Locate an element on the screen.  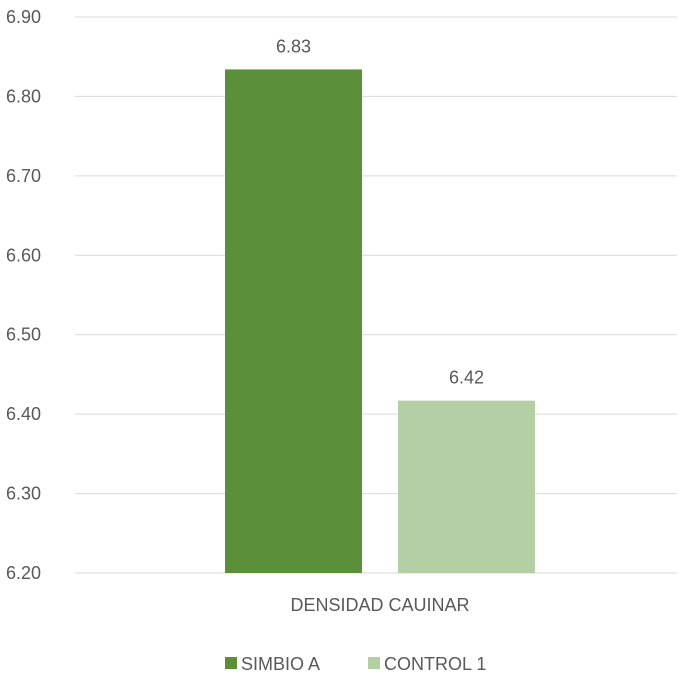
x-tick-label: DENSIDAD CAUINAR is located at coordinates (379, 605).